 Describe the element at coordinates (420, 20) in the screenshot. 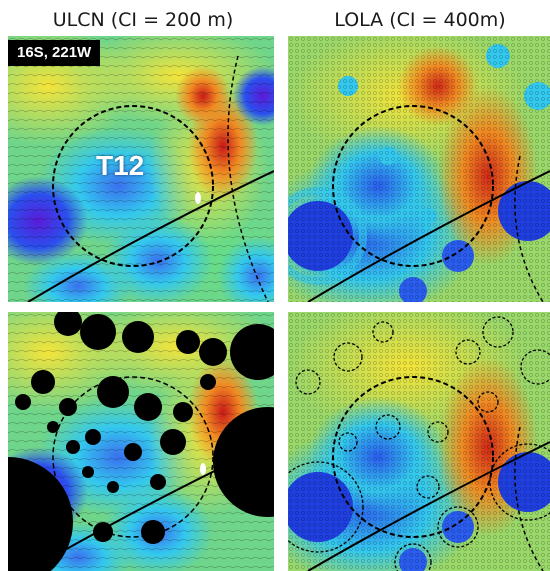

I see `lola-column-title: LOLA (CI = 400m)` at that location.